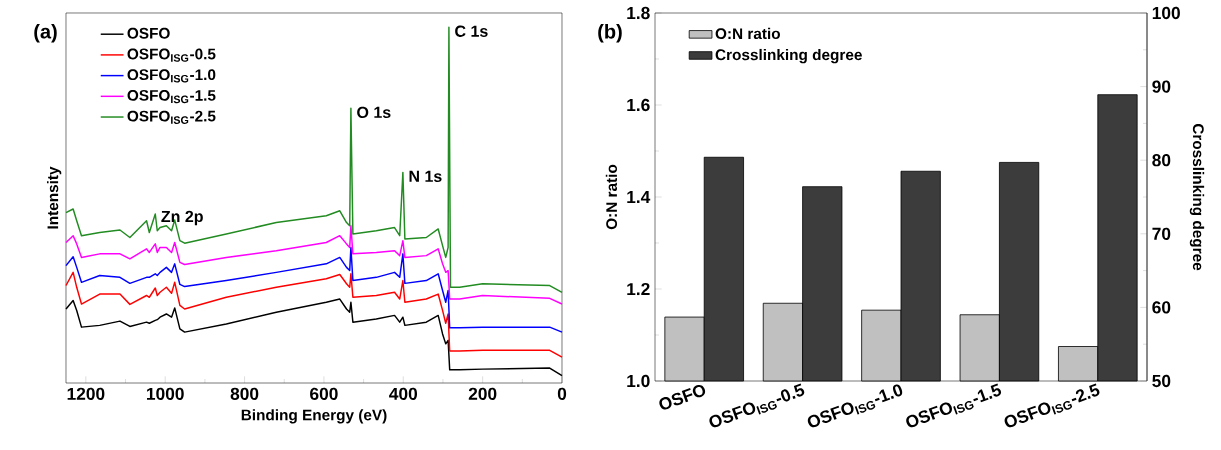 This screenshot has height=450, width=1221. I want to click on y-tick-label: 1.4, so click(639, 197).